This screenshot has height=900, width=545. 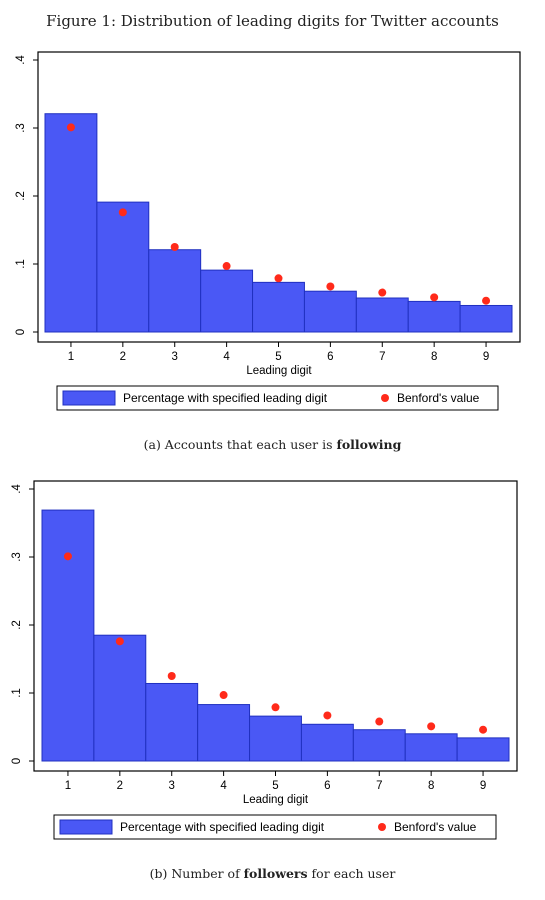 I want to click on caption-b-bold: followers, so click(x=275, y=873).